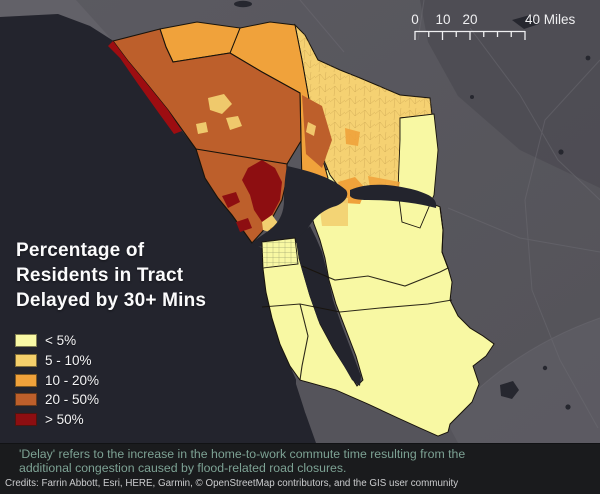 This screenshot has height=494, width=600. What do you see at coordinates (231, 200) in the screenshot?
I see `tracts-west-marin-over-50pct` at bounding box center [231, 200].